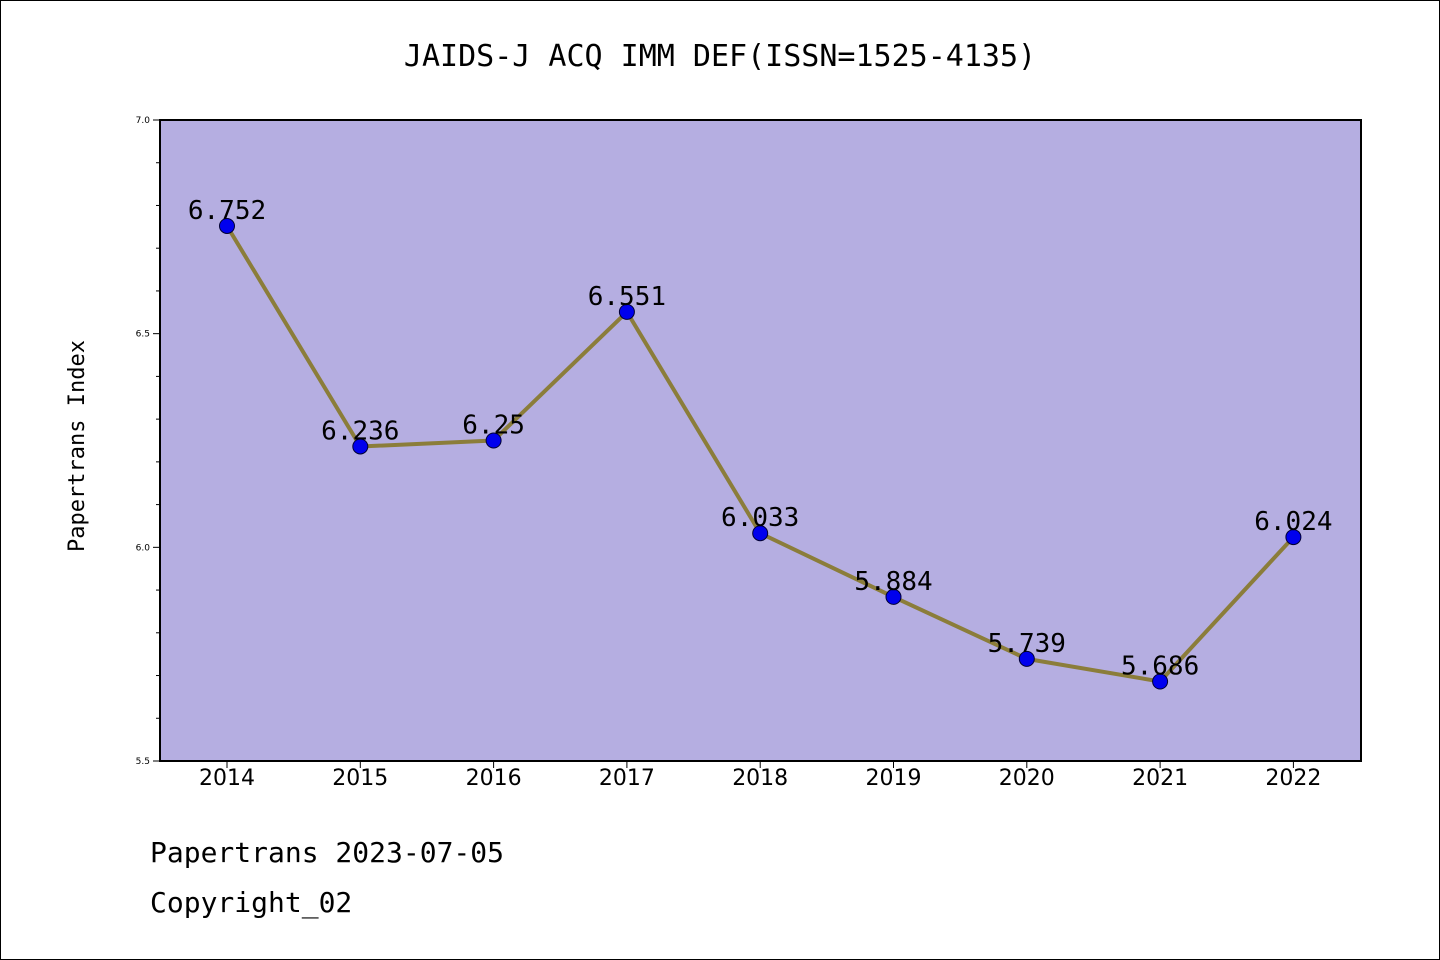 This screenshot has height=960, width=1440. I want to click on x-tick-label: 2020, so click(1027, 778).